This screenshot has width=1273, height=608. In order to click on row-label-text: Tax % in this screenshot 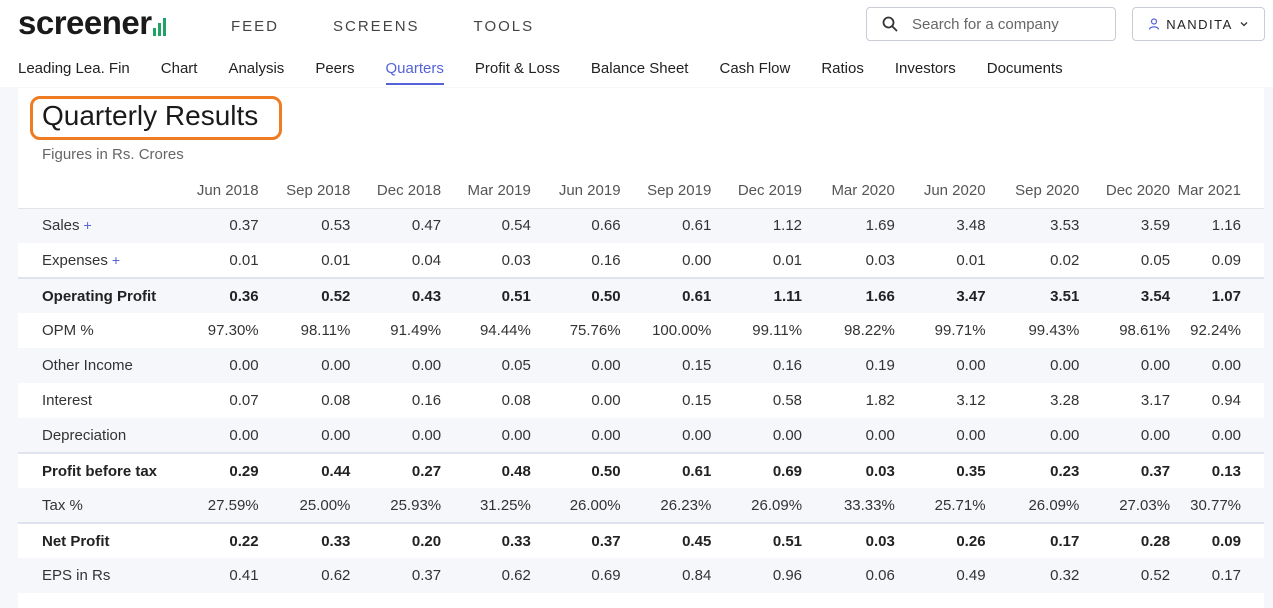, I will do `click(62, 505)`.